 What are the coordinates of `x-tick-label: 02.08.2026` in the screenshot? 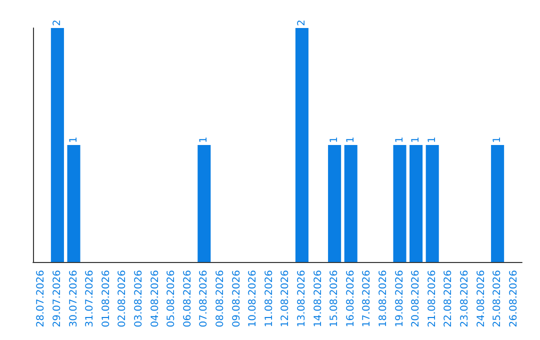 It's located at (122, 299).